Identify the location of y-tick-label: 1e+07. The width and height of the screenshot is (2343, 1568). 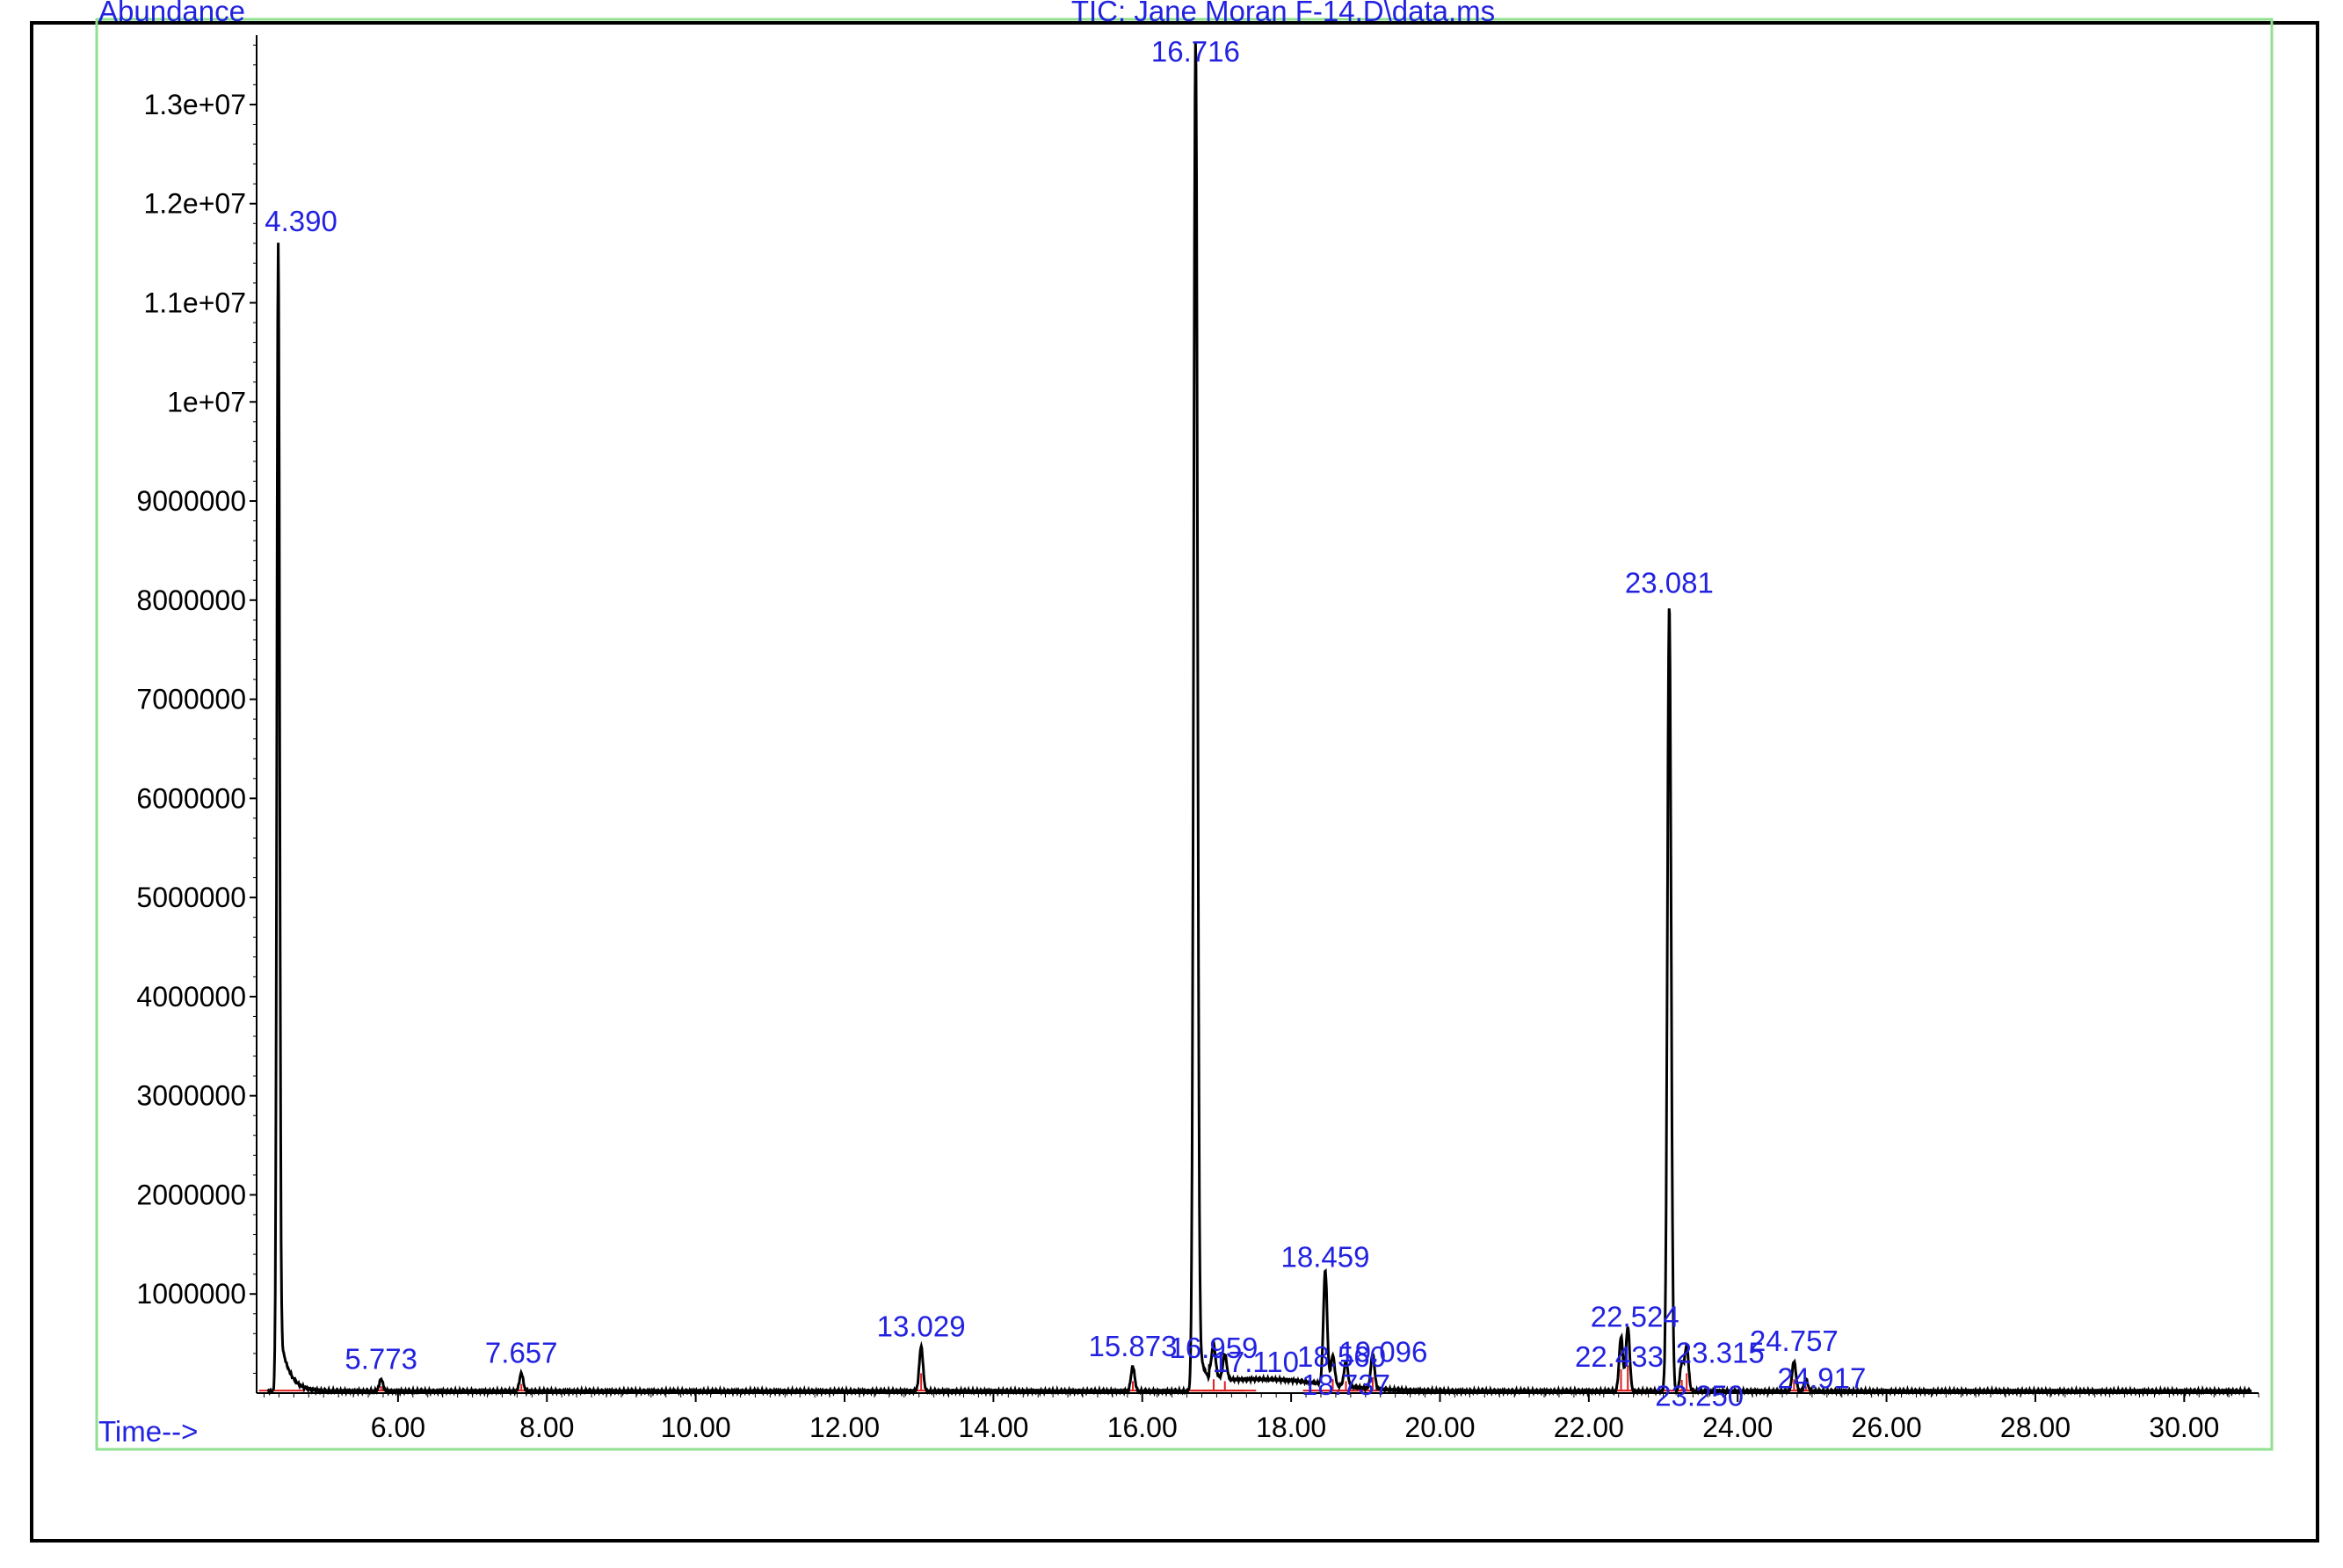
(206, 401).